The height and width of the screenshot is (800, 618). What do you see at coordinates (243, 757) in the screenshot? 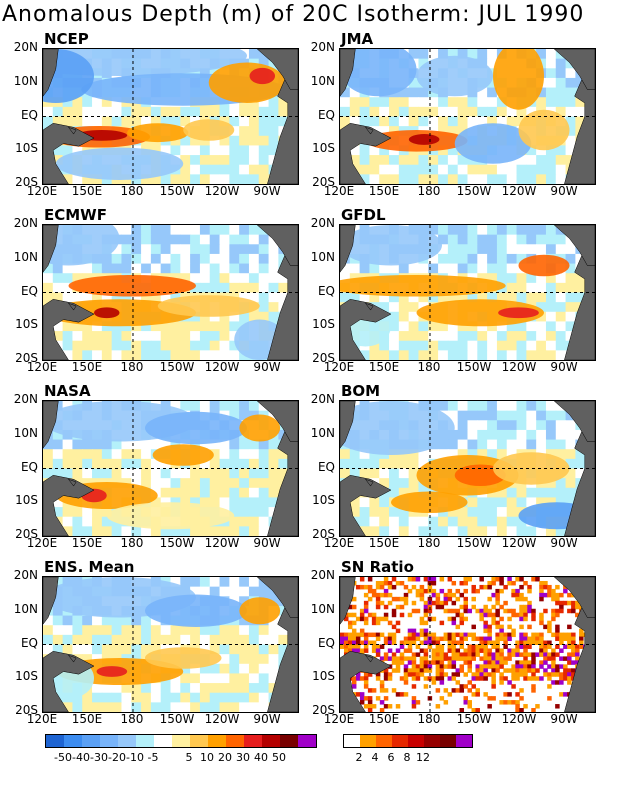
I see `colorbar-label: 30` at bounding box center [243, 757].